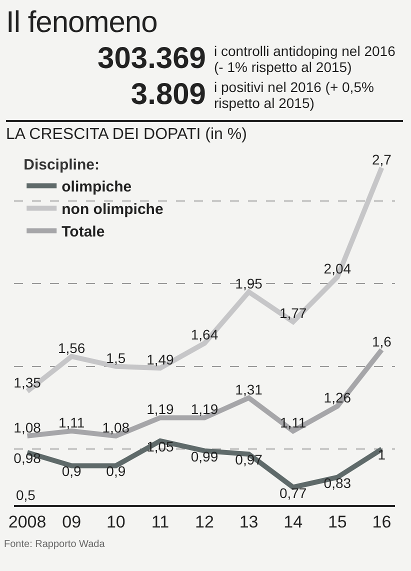 The image size is (411, 571). What do you see at coordinates (113, 209) in the screenshot?
I see `legend-label: non olimpiche` at bounding box center [113, 209].